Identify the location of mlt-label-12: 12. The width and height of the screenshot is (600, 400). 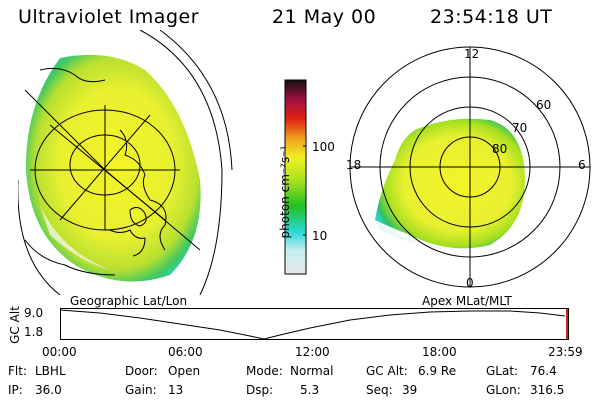
(472, 54).